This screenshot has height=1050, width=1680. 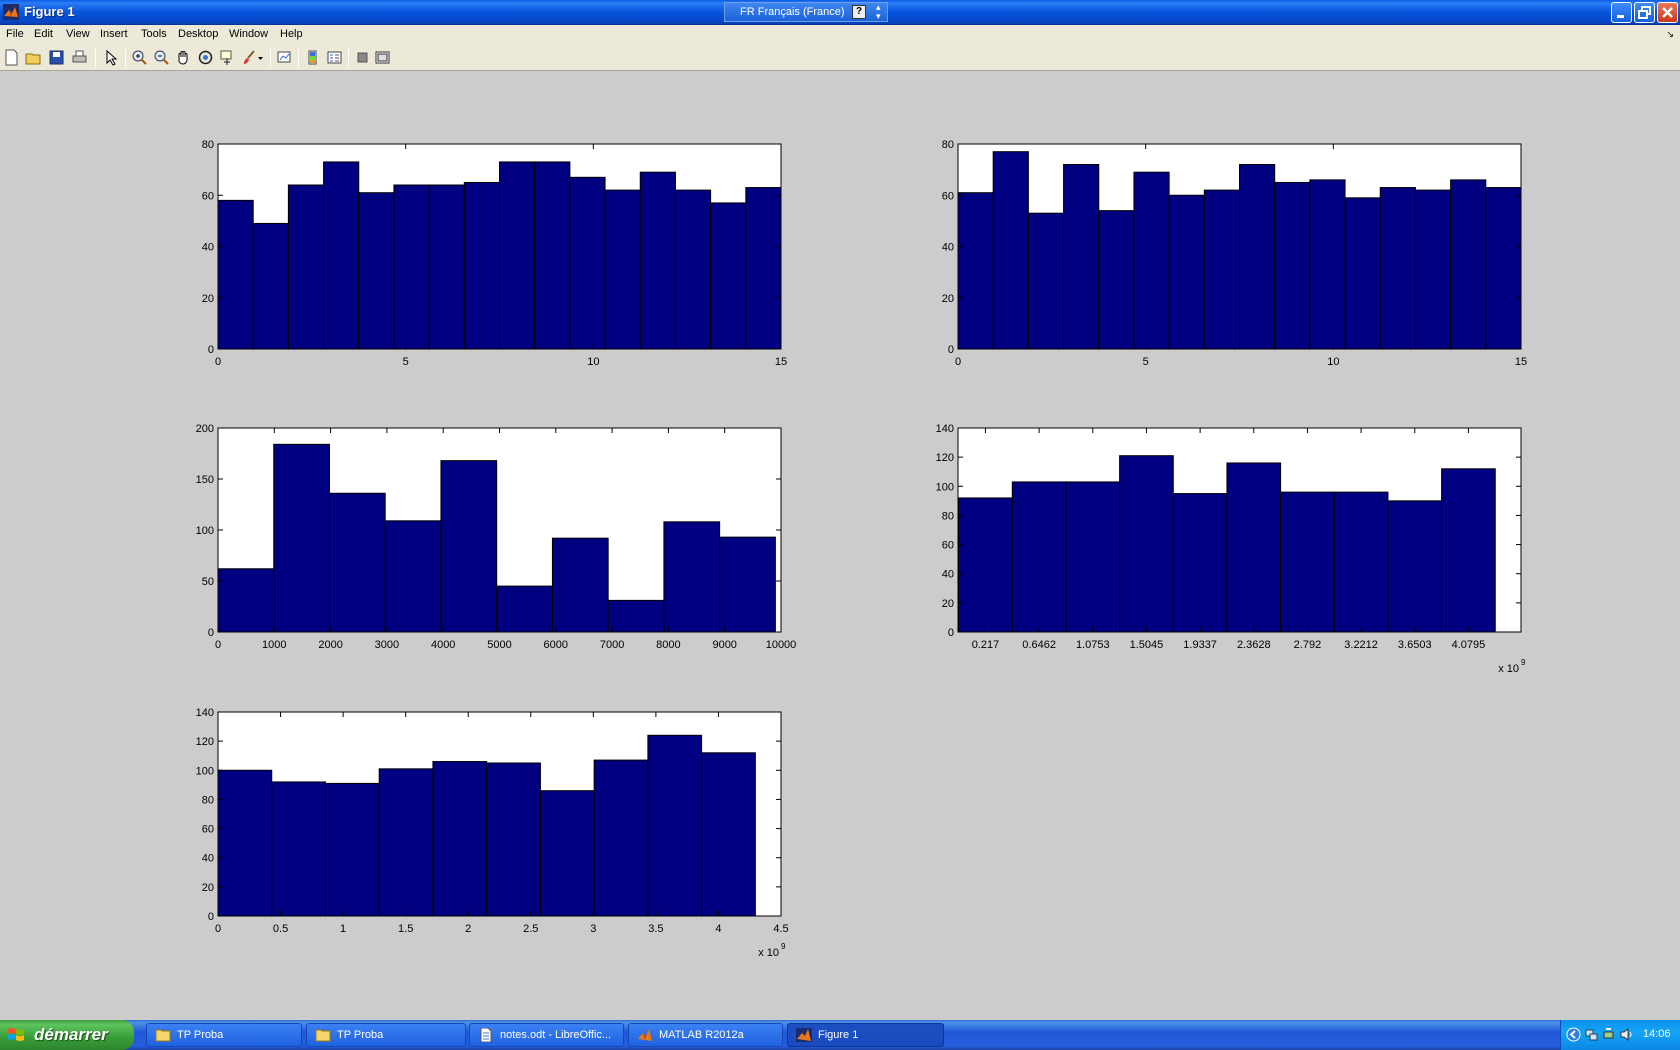 What do you see at coordinates (443, 645) in the screenshot?
I see `x-tick-label: 4000` at bounding box center [443, 645].